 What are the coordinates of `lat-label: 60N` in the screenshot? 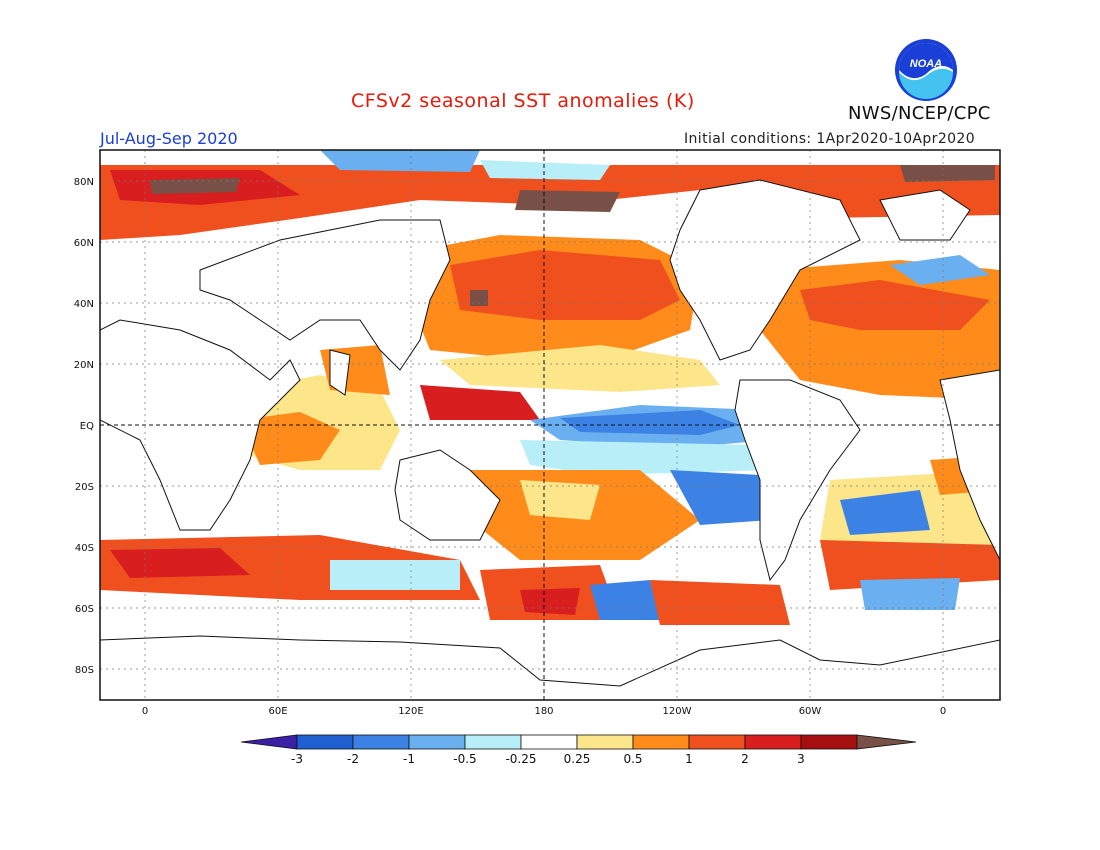 It's located at (84, 243).